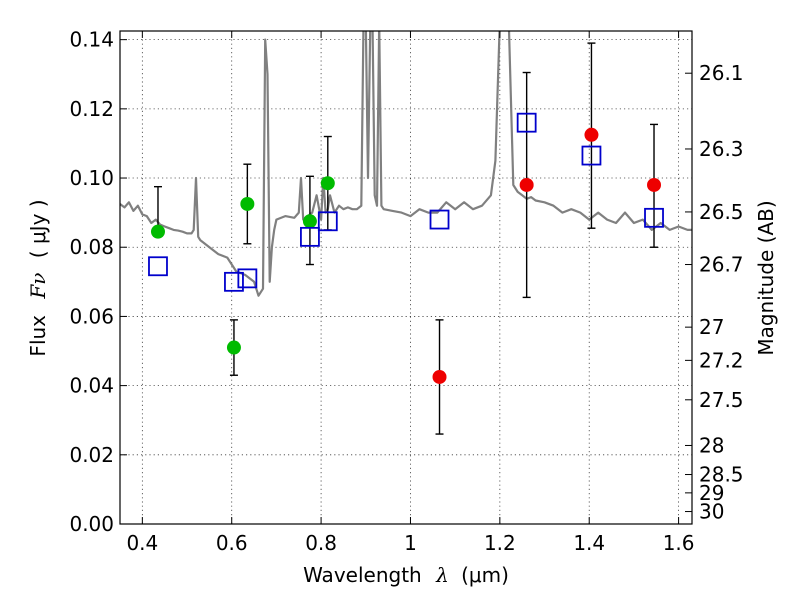 The image size is (800, 604). Describe the element at coordinates (721, 212) in the screenshot. I see `y2-tick-label: 26.5` at that location.